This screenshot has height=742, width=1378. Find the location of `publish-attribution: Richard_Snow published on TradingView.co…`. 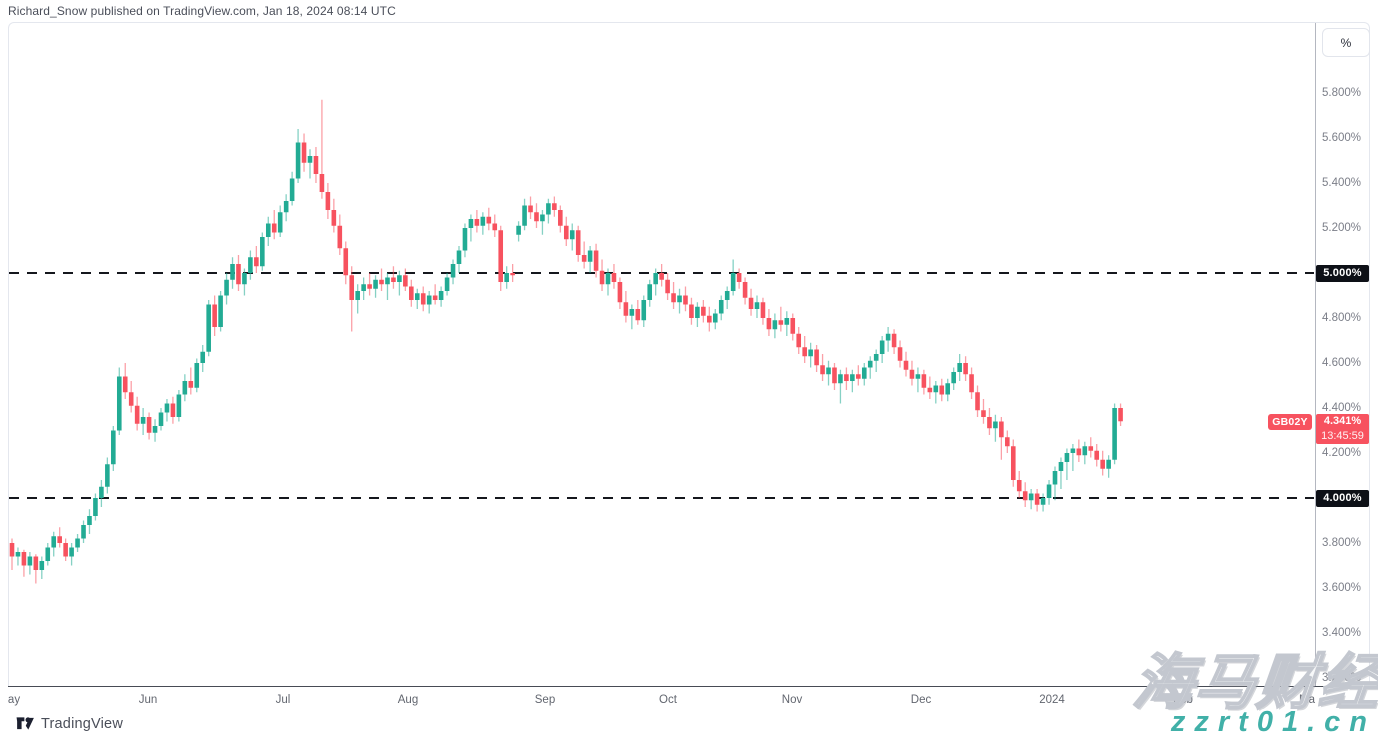

publish-attribution: Richard_Snow published on TradingView.co… is located at coordinates (202, 11).